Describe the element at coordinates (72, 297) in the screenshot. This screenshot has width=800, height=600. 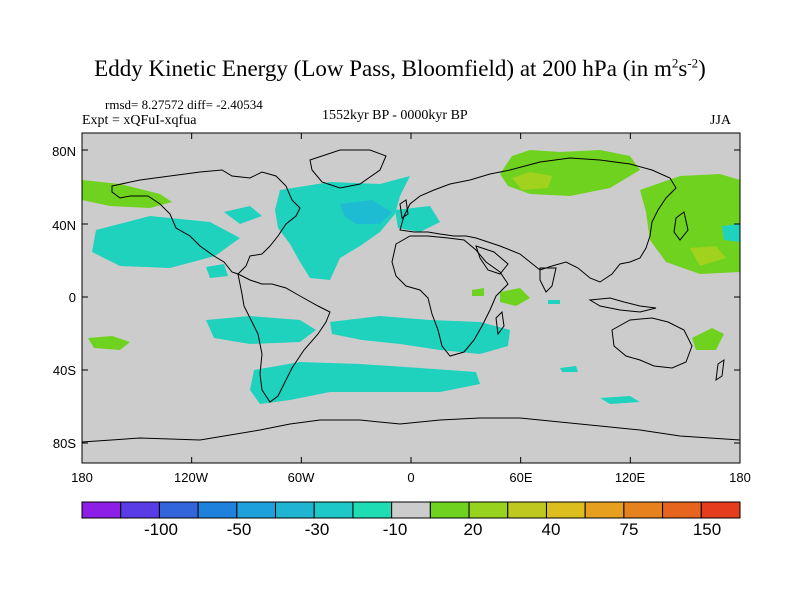
I see `lat-tick: 0` at that location.